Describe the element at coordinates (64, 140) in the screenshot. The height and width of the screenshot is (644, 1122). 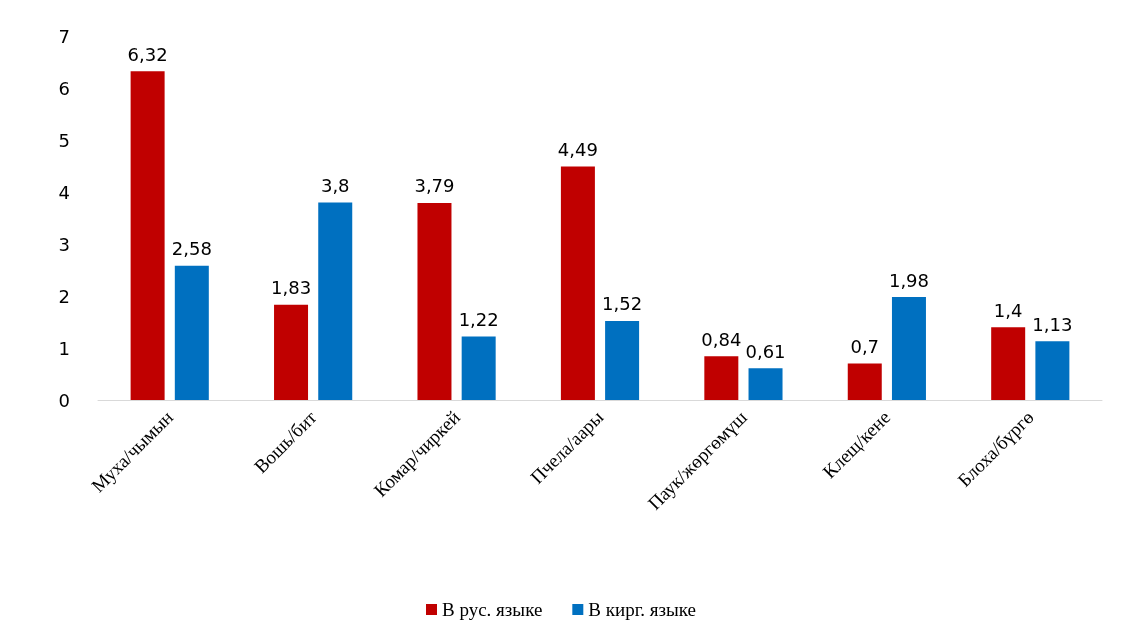
I see `y-tick-label: 5` at that location.